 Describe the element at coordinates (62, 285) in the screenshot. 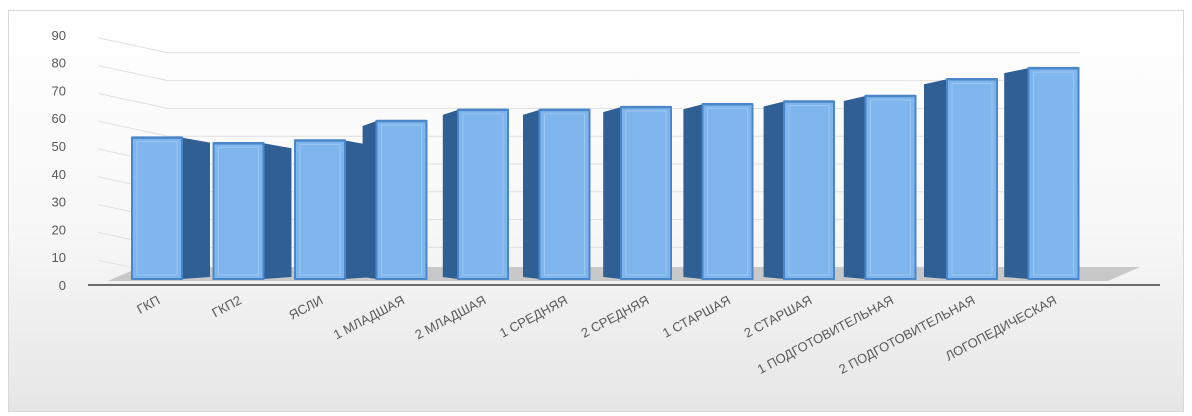

I see `y-tick-label: 0` at that location.